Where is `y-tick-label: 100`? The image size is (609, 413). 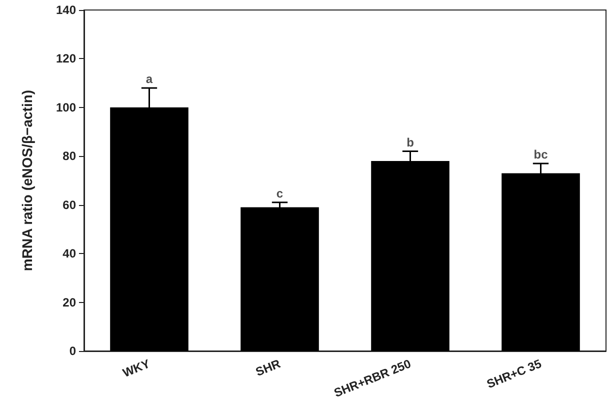
y-tick-label: 100 is located at coordinates (66, 107).